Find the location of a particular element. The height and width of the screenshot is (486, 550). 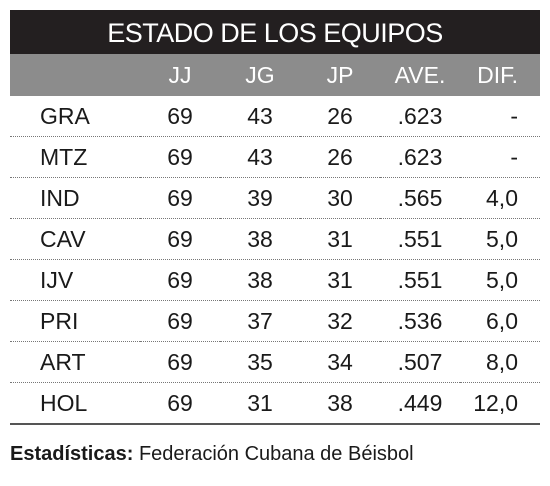

stat-cell: 8,0 is located at coordinates (500, 362).